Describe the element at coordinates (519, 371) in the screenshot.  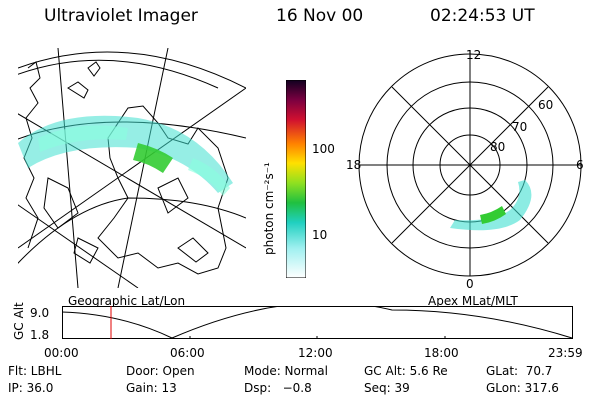
I see `glat-value: GLat: 70.7` at that location.